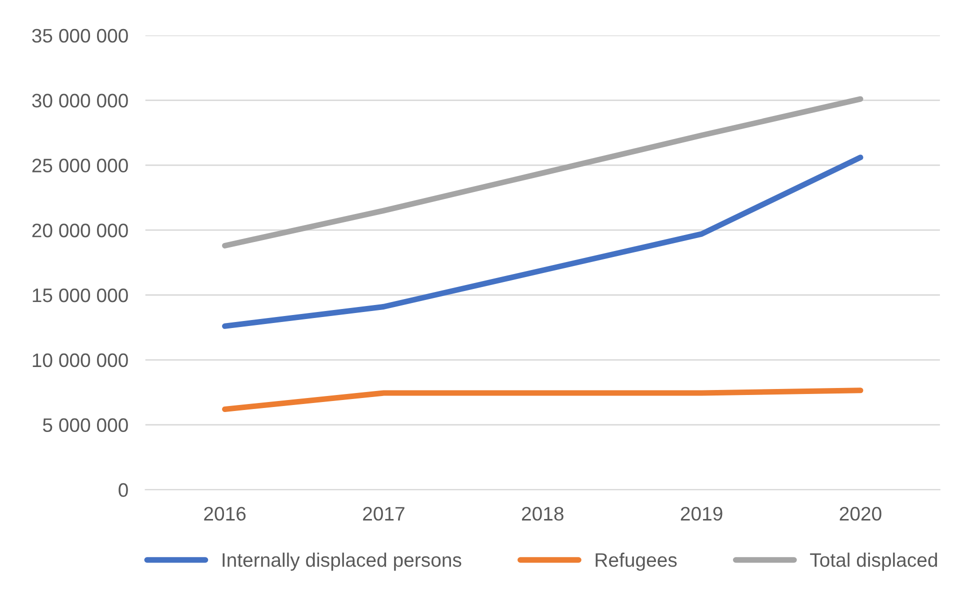 The width and height of the screenshot is (969, 590). I want to click on y-tick-label: 35 000 000, so click(80, 35).